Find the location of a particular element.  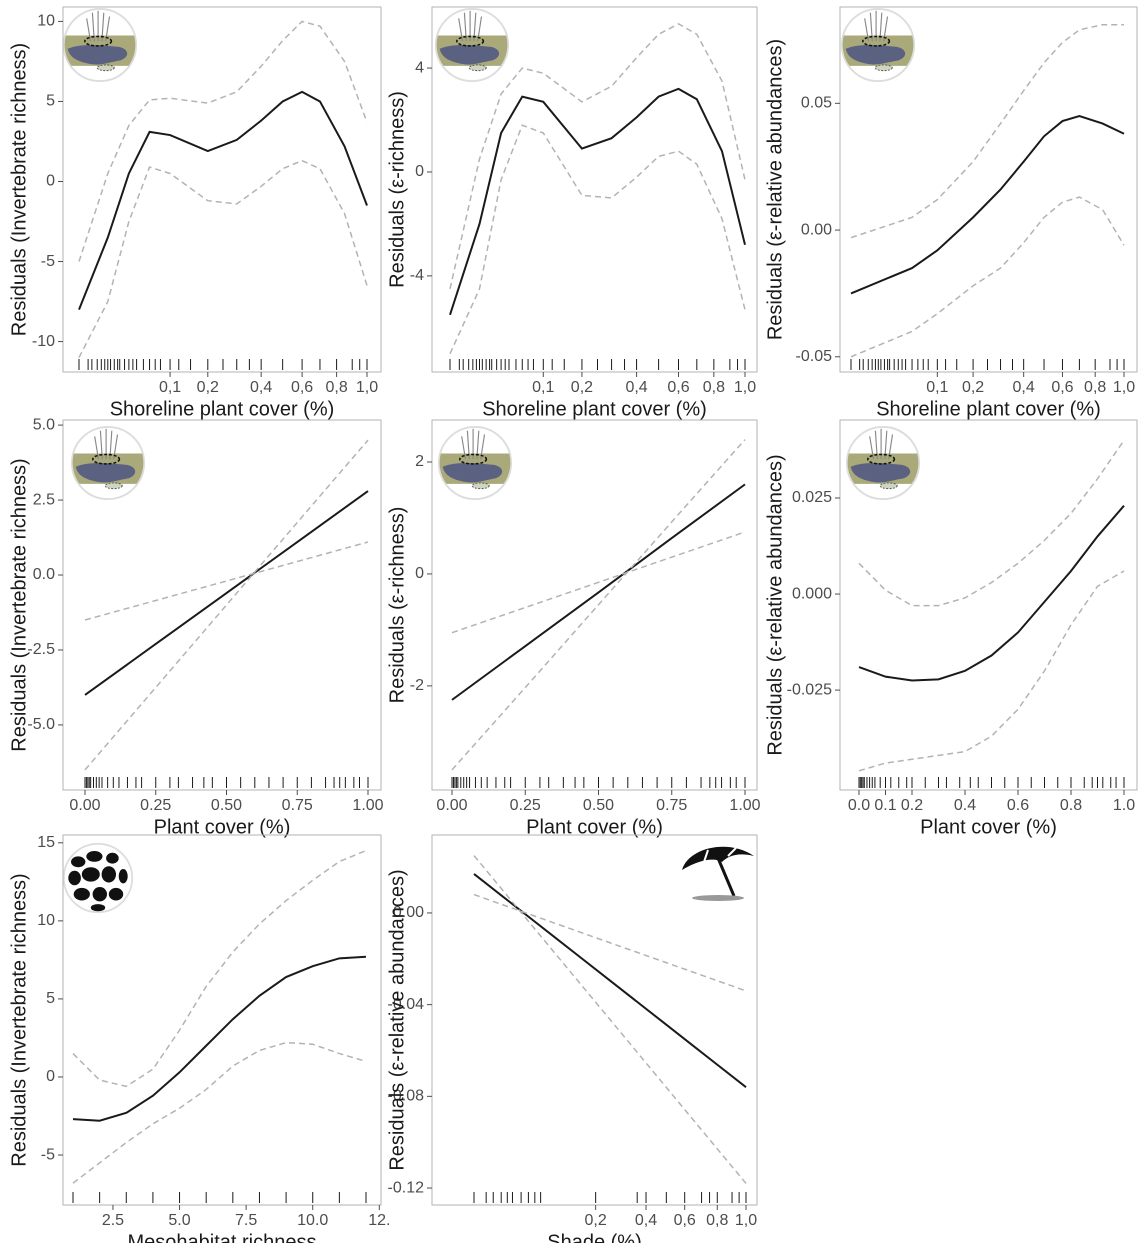

x-axis-label: Shade (%) is located at coordinates (594, 1237).